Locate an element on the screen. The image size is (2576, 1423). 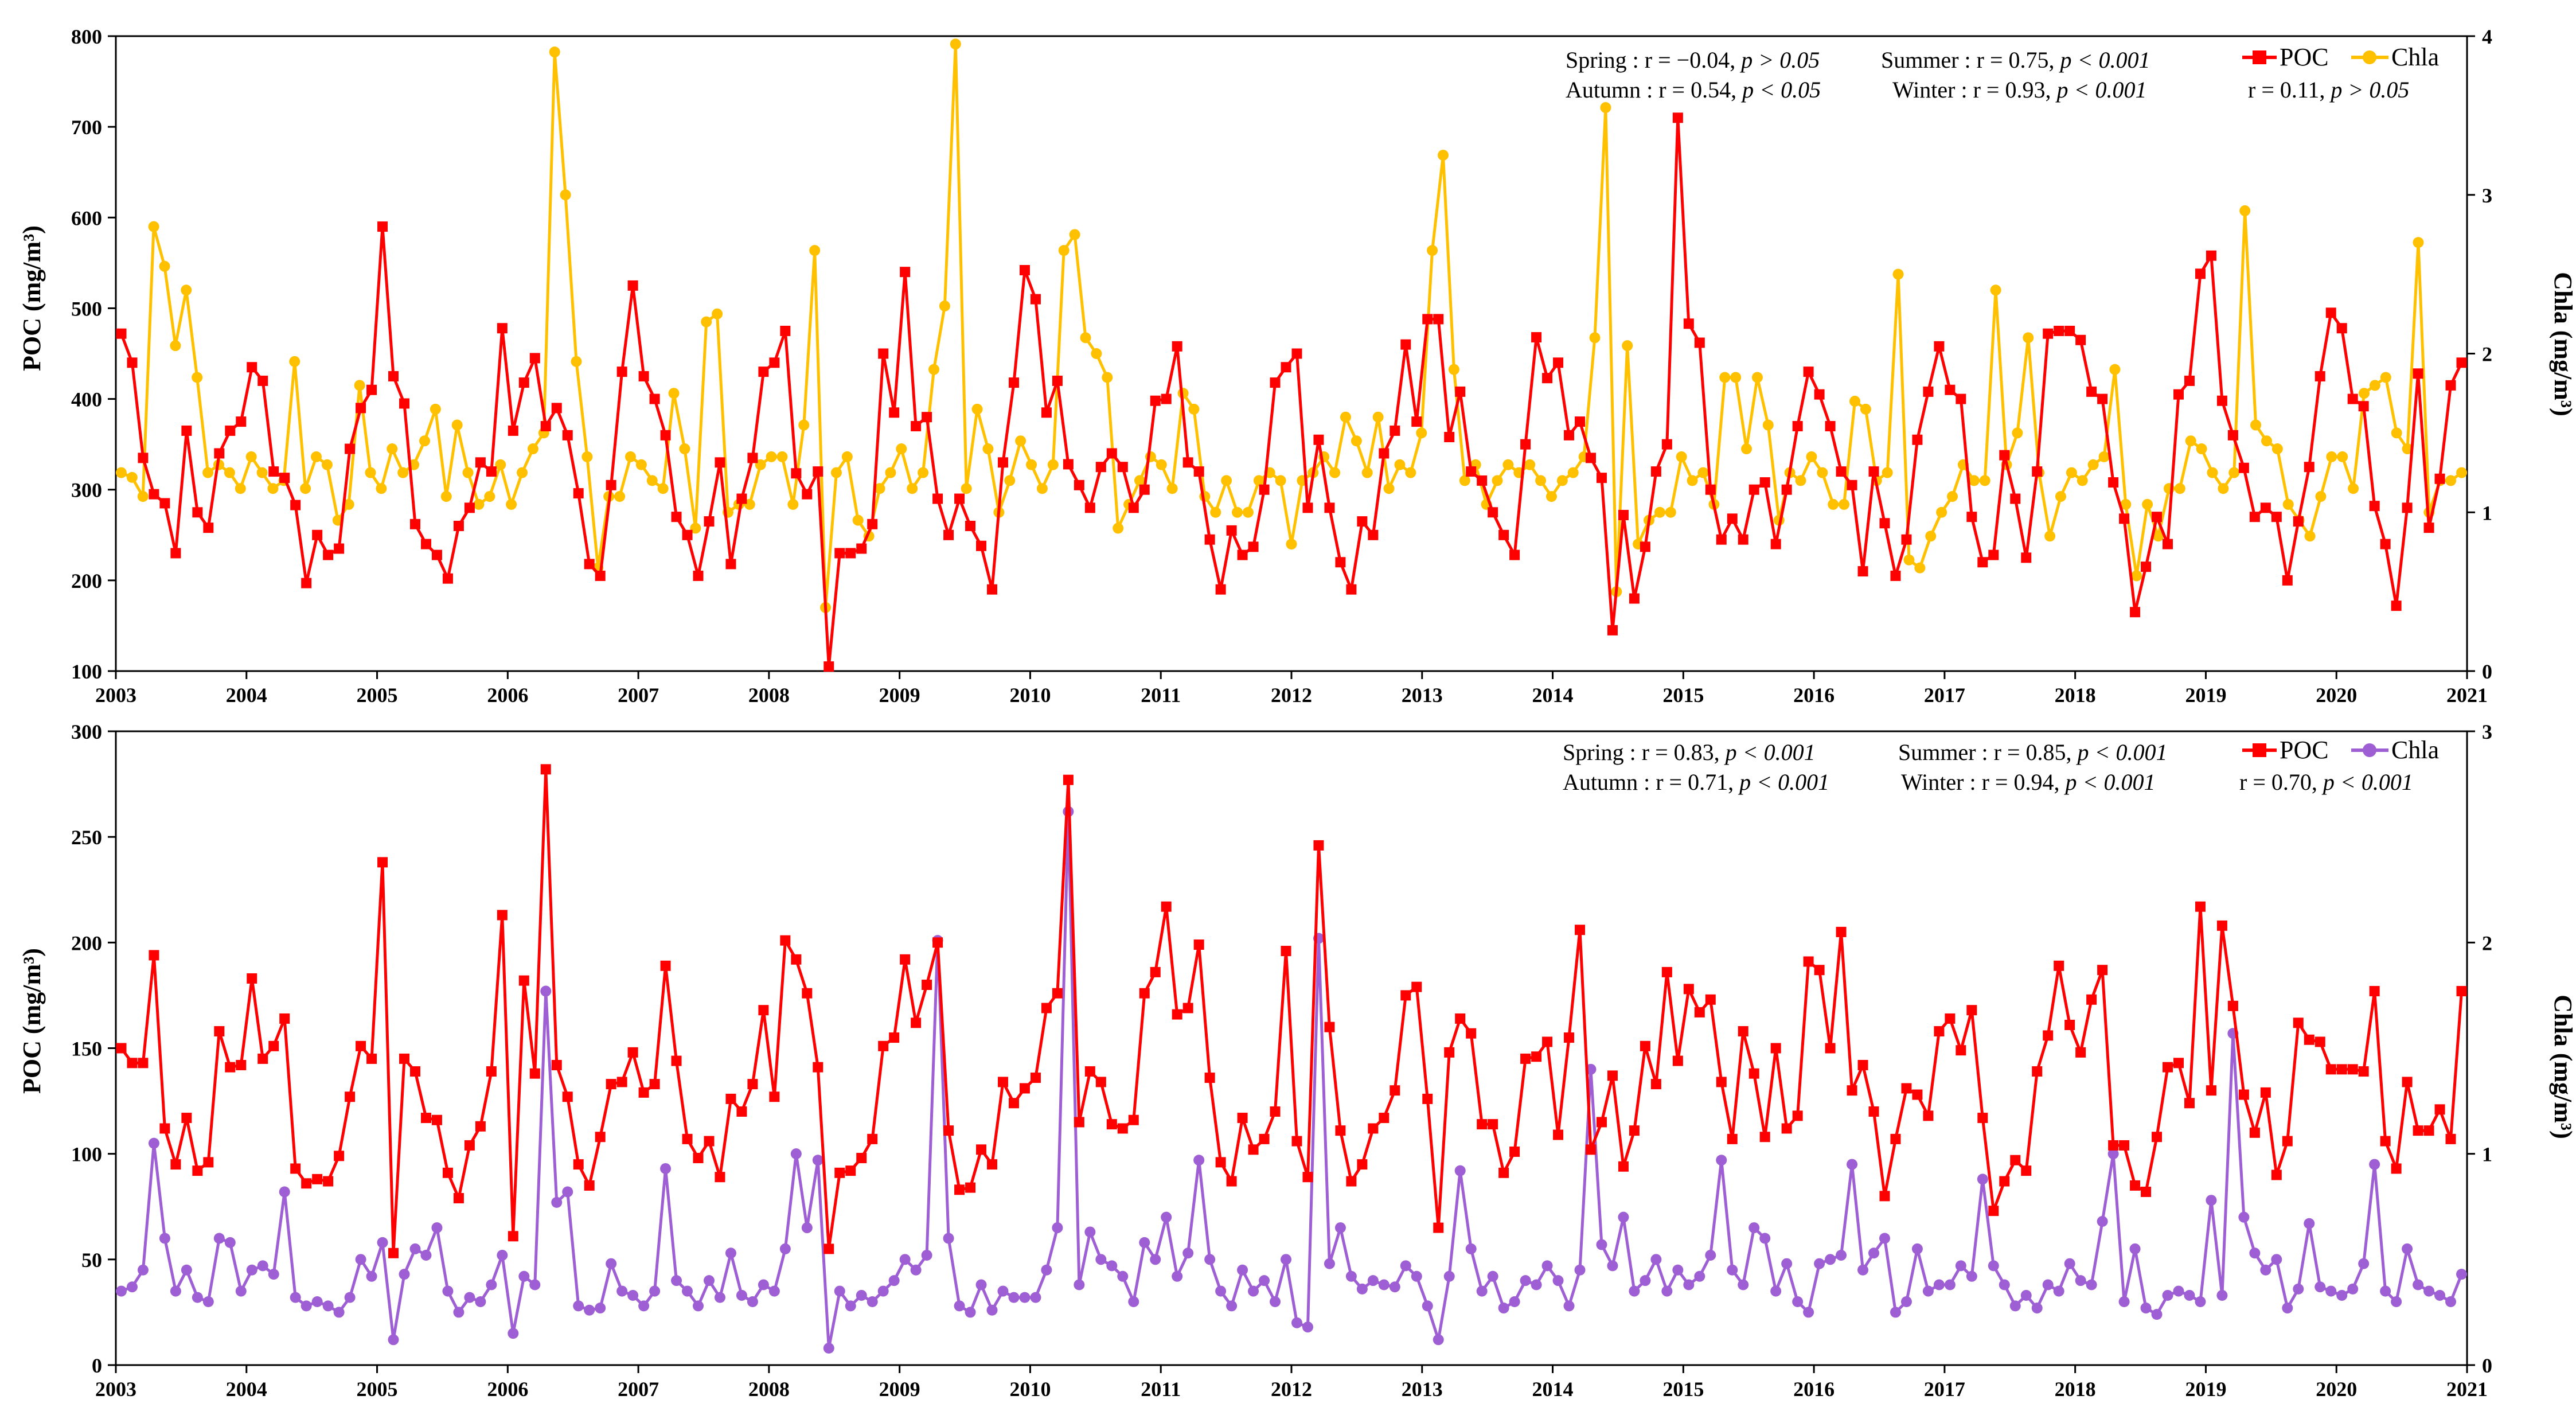
top-y2-tick-label: 4 is located at coordinates (2487, 36).